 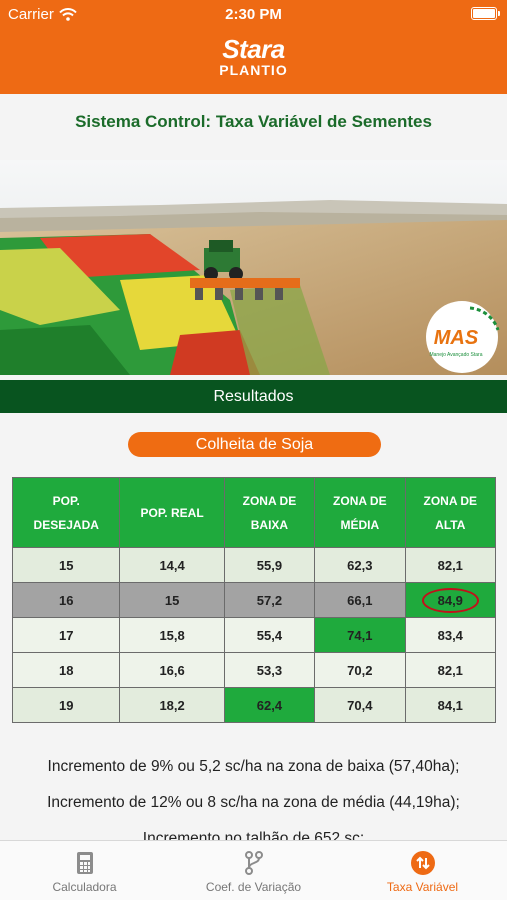 I want to click on stara-logo: Stara, so click(x=253, y=49).